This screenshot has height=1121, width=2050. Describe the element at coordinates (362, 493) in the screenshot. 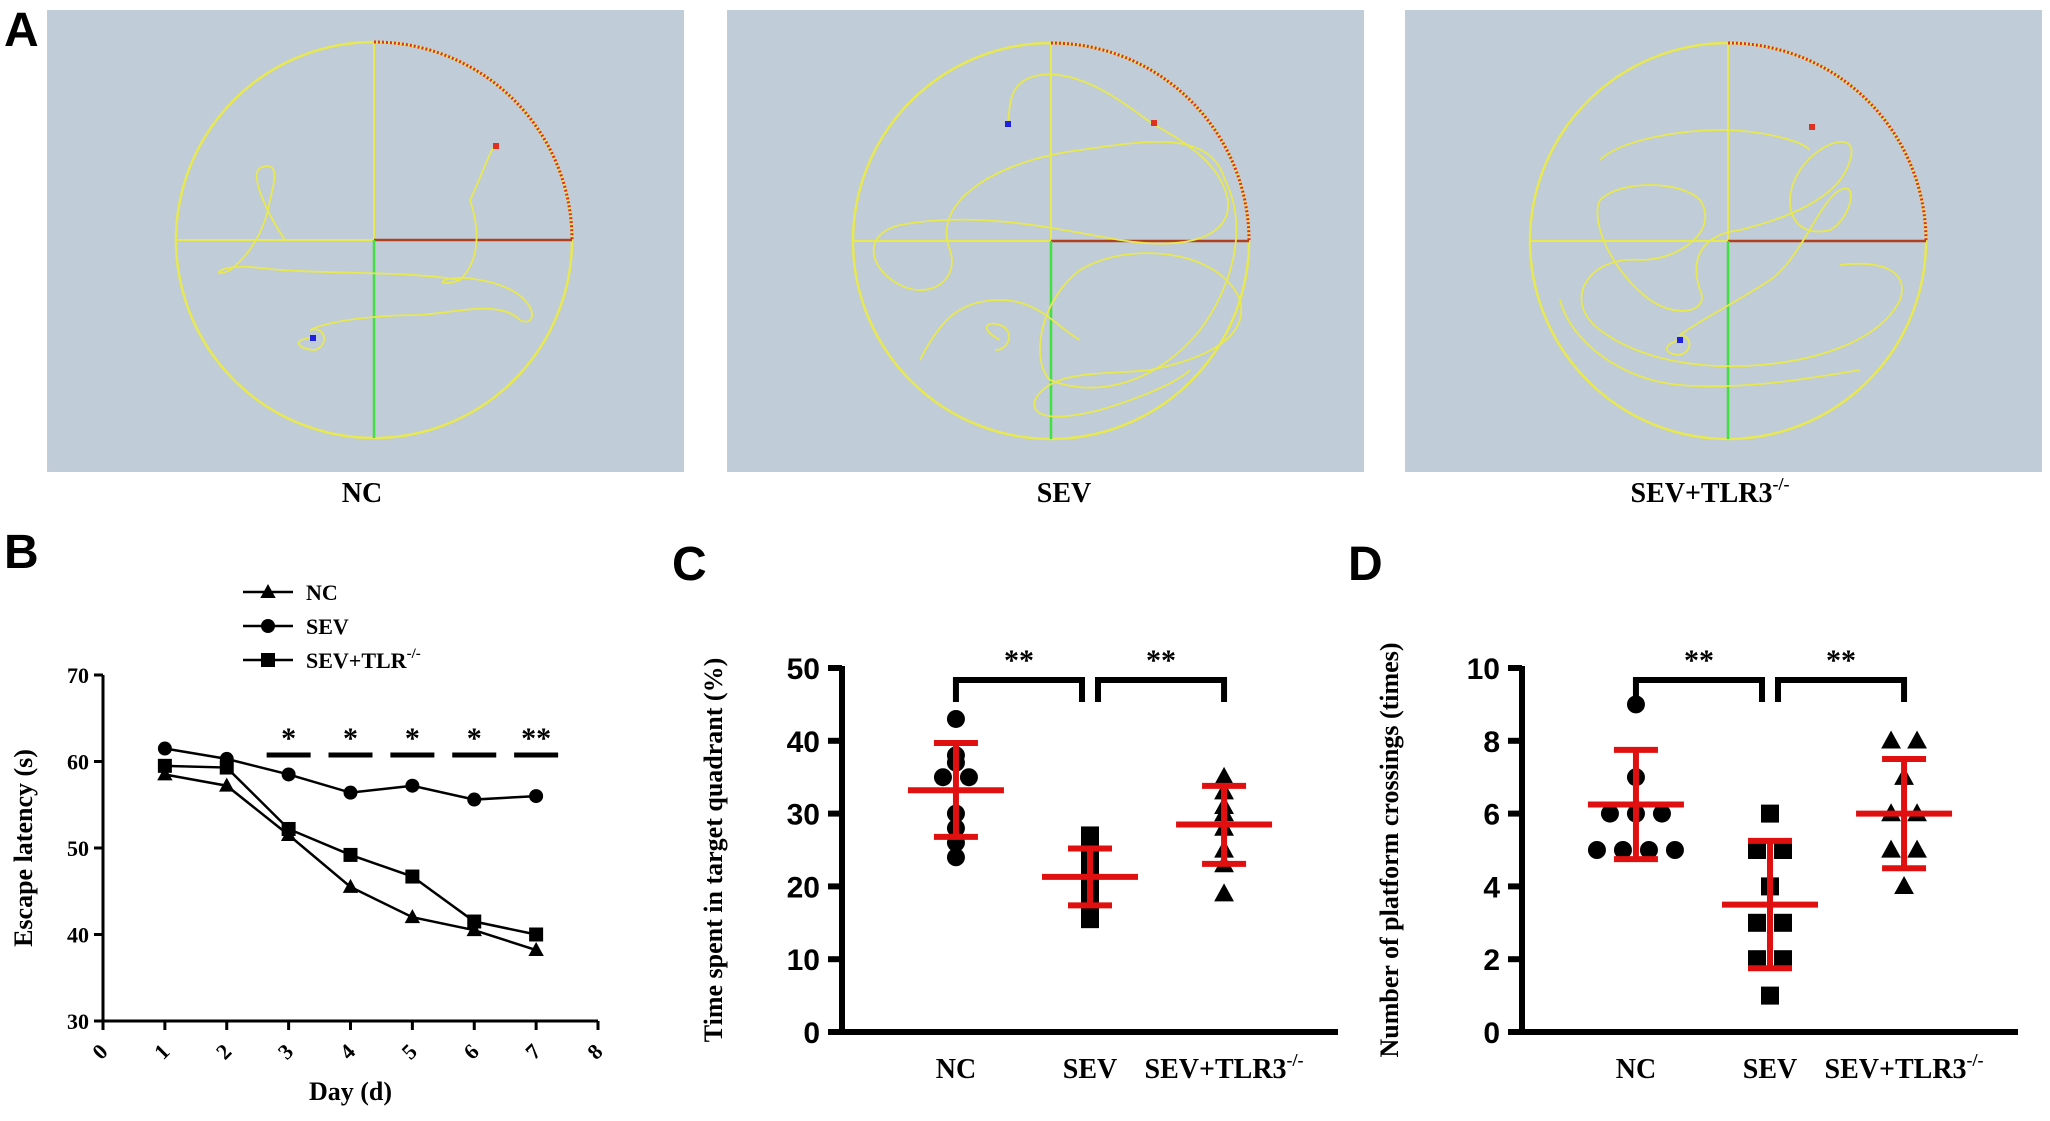

I see `caption-nc: NC` at that location.